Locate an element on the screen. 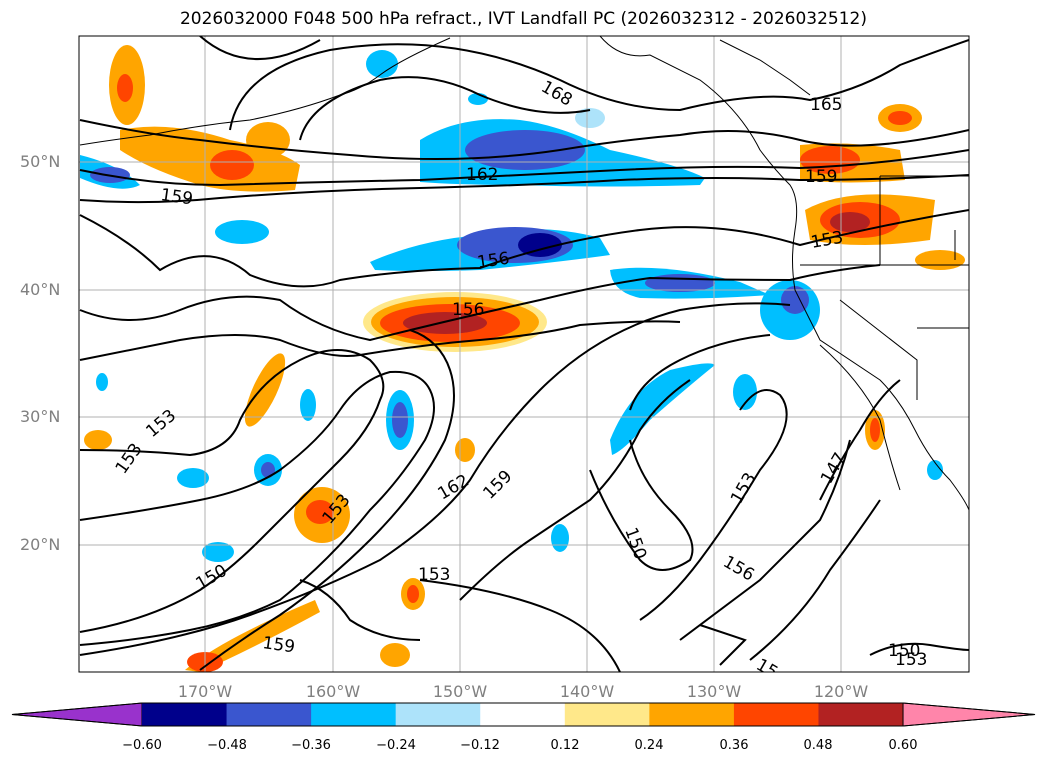  contour-label: 162 is located at coordinates (482, 175).